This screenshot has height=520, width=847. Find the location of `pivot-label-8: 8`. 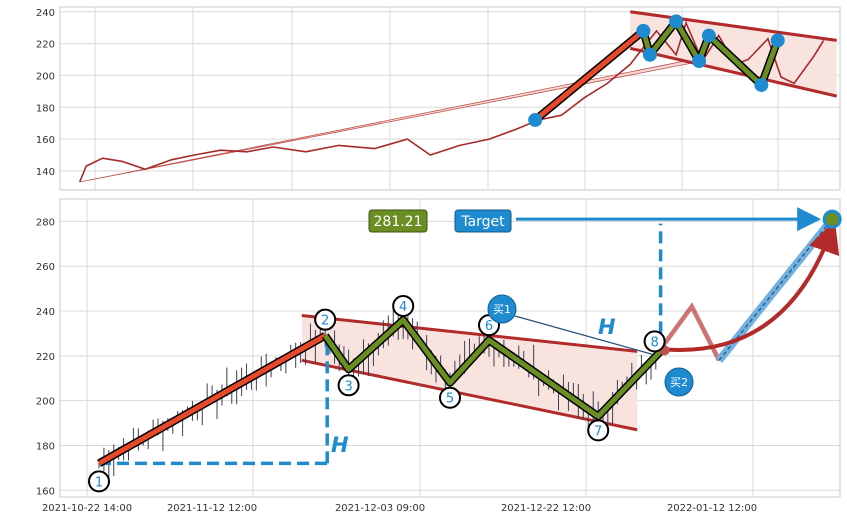

pivot-label-8: 8 is located at coordinates (654, 342).